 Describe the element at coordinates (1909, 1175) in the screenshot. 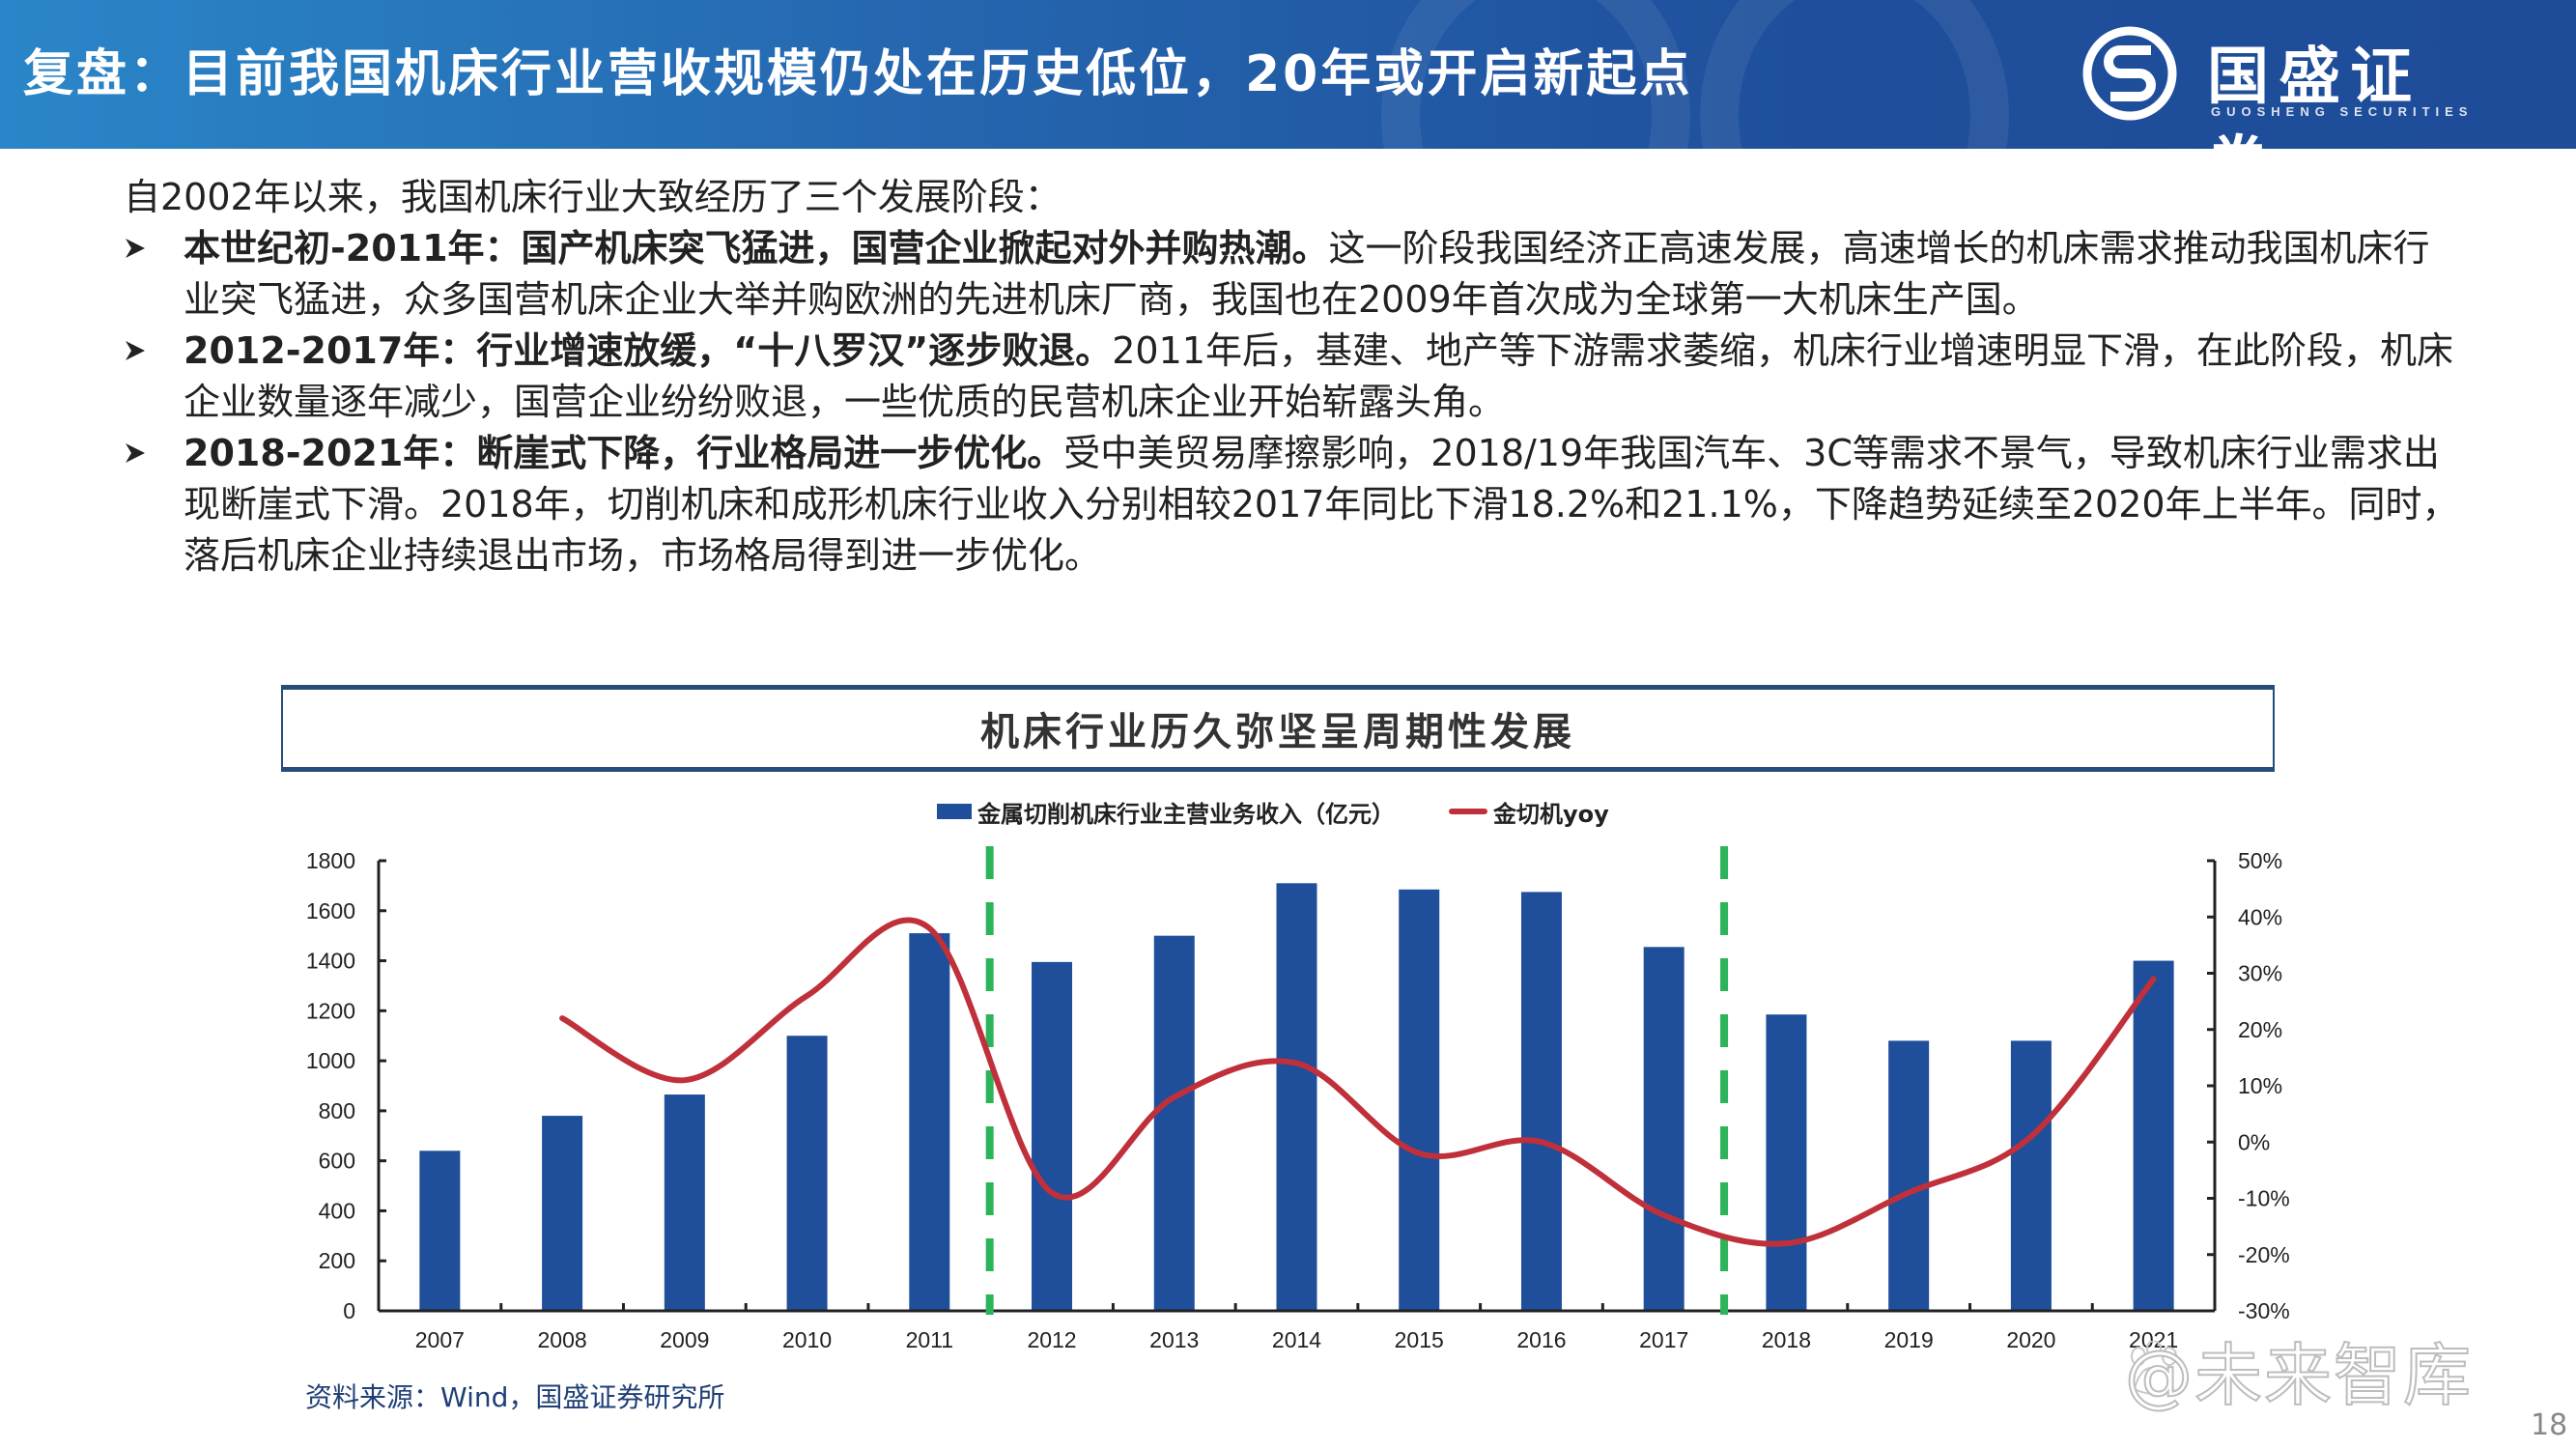

I see `bar-2019` at that location.